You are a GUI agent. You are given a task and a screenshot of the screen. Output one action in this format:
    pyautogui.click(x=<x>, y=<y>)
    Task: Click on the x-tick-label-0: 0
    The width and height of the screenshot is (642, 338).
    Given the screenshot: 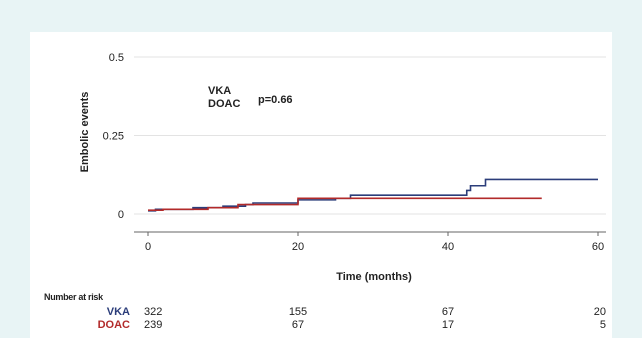 What is the action you would take?
    pyautogui.click(x=148, y=247)
    